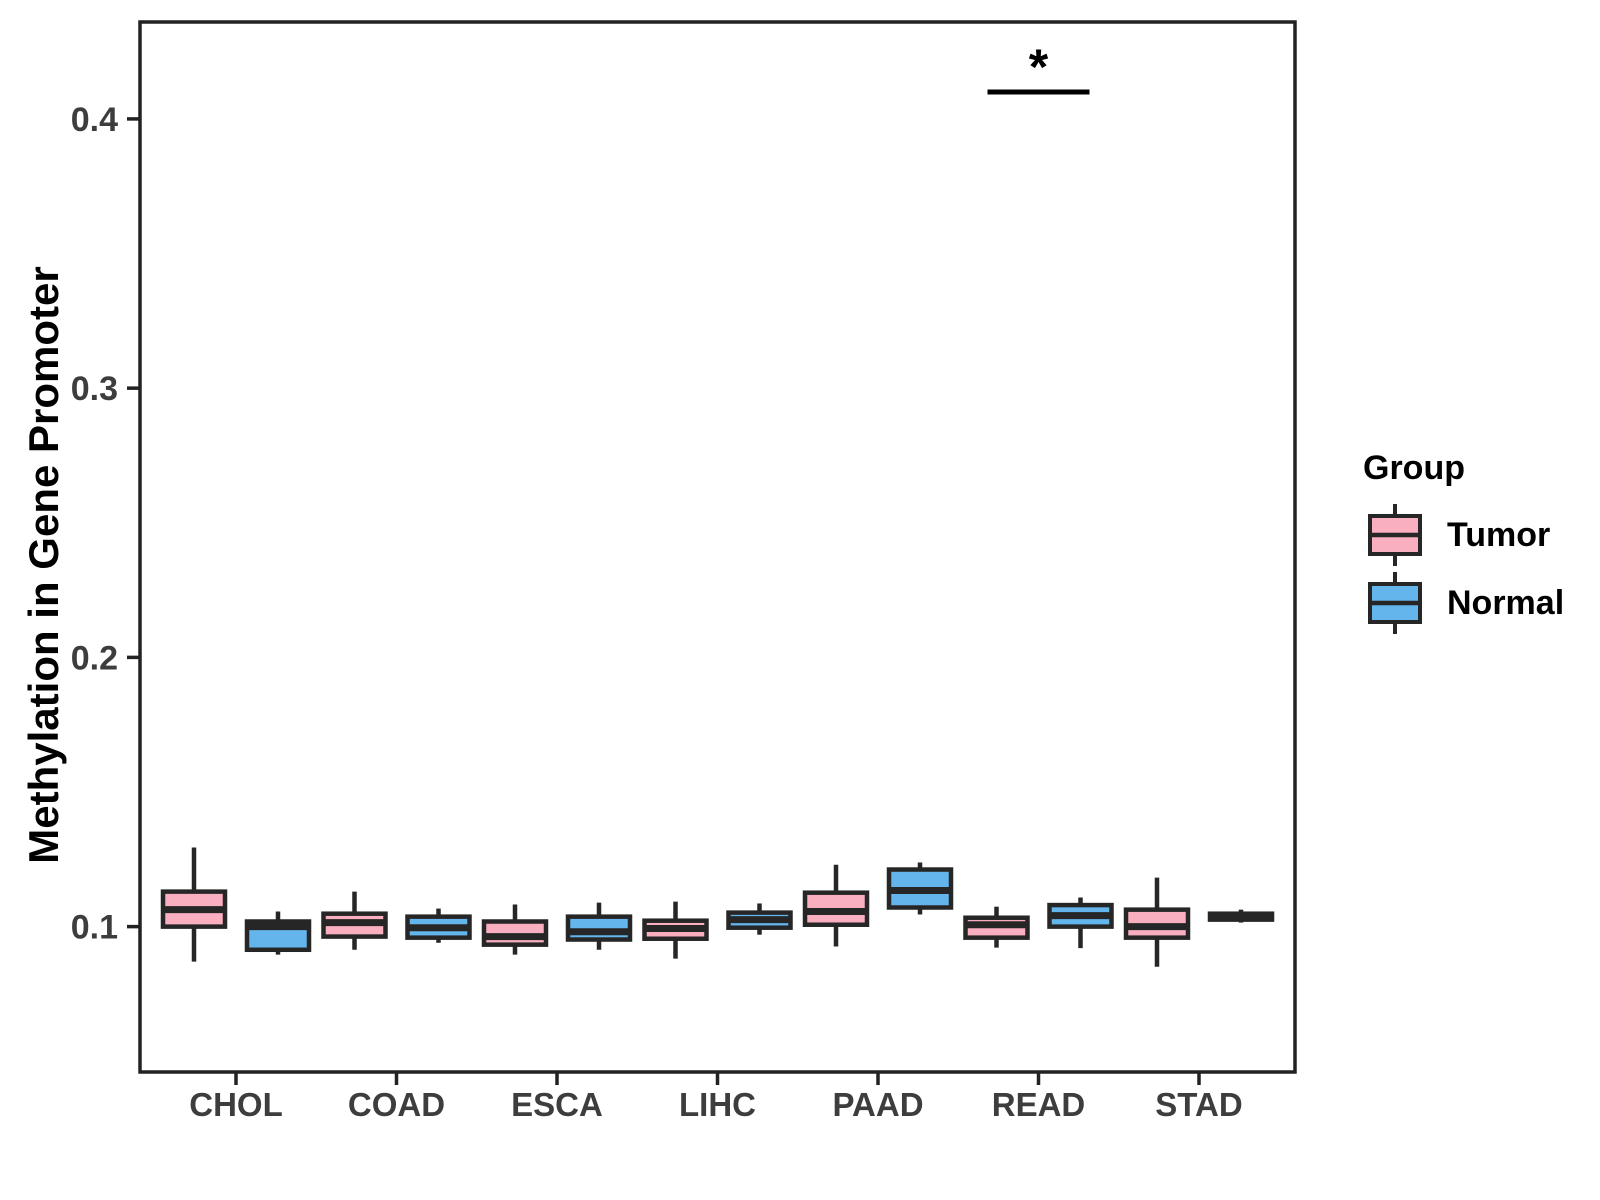 The width and height of the screenshot is (1600, 1200). Describe the element at coordinates (396, 1104) in the screenshot. I see `x-tick-label-COAD: COAD` at that location.